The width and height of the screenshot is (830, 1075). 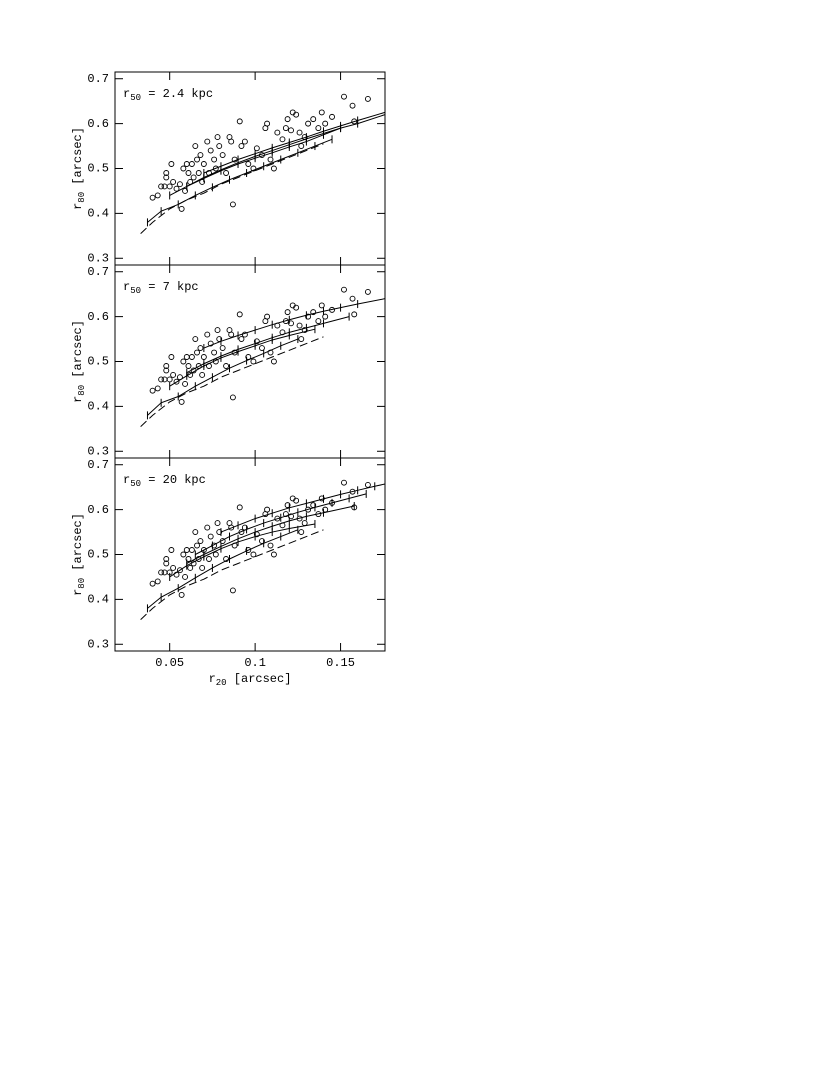 I want to click on y-tick-label: 0.5, so click(x=98, y=169).